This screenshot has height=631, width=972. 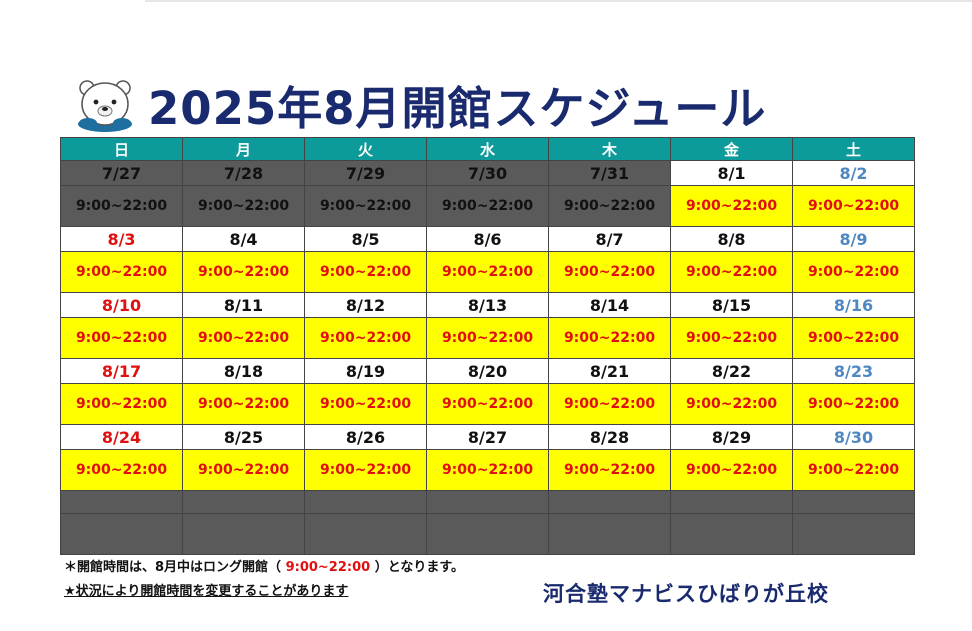 I want to click on date-cell: 8/15, so click(x=731, y=305).